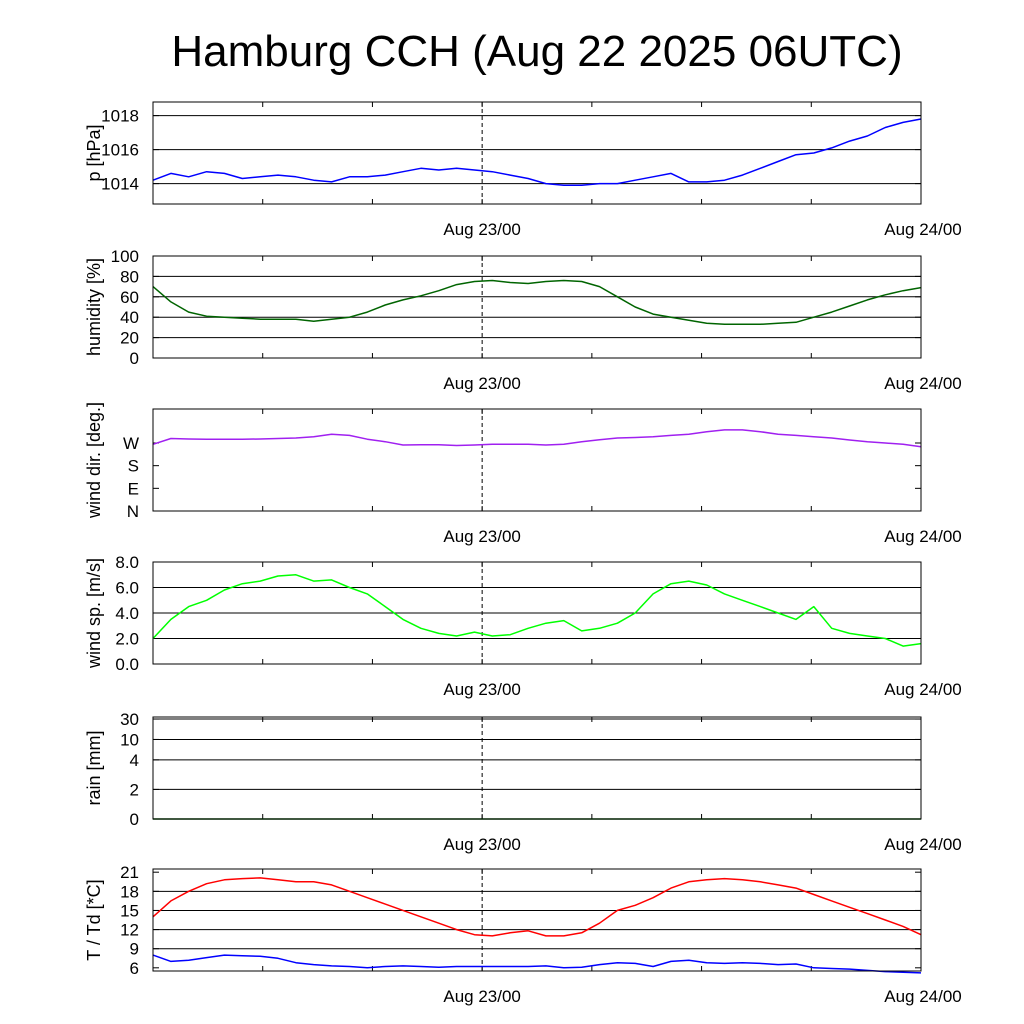 The width and height of the screenshot is (1024, 1024). I want to click on wind-speed-xlabel-aug23: Aug 23/00, so click(482, 689).